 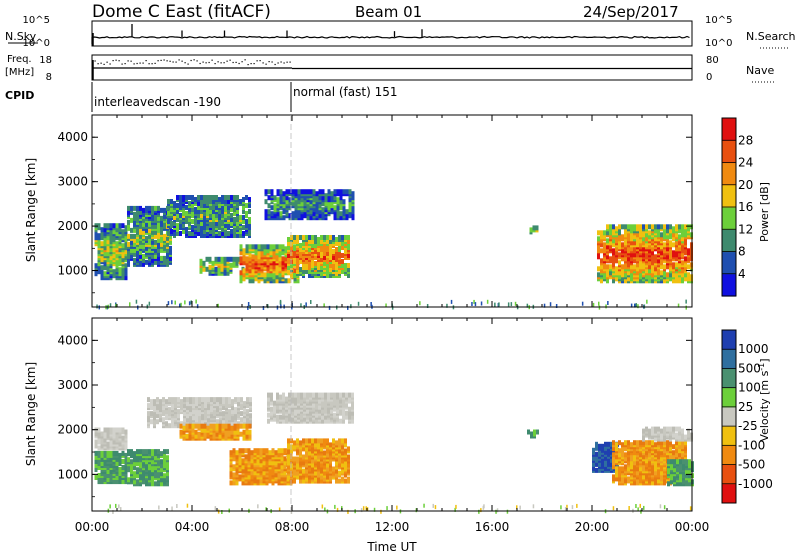 What do you see at coordinates (771, 36) in the screenshot?
I see `nsearch-label: N.Search` at bounding box center [771, 36].